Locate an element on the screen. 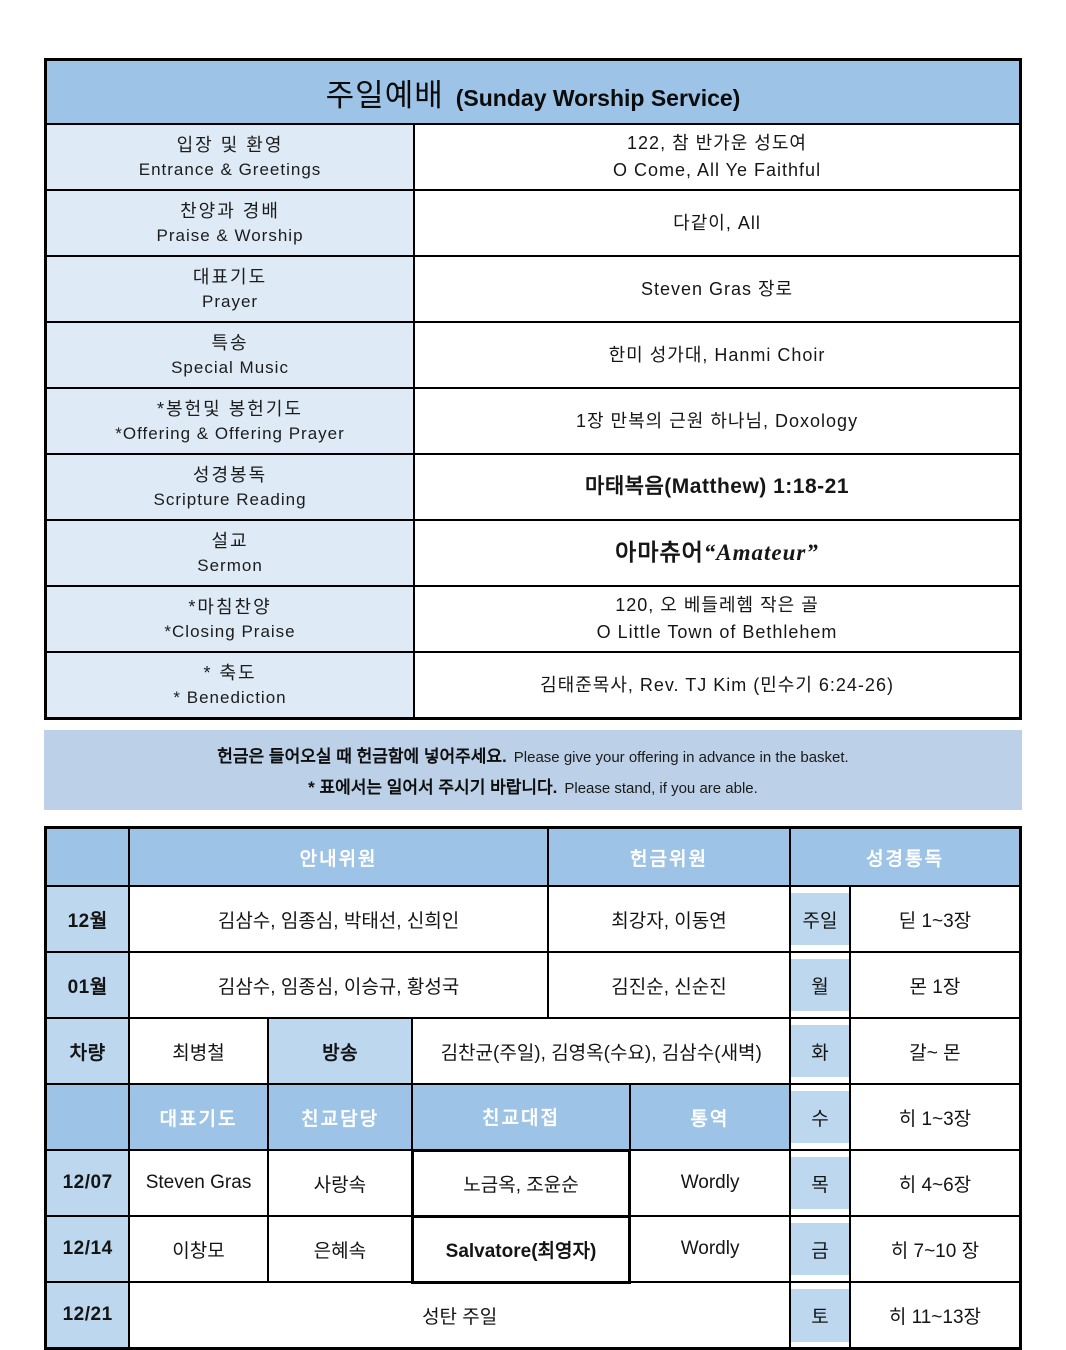  date-label: 12/21 is located at coordinates (87, 1315).